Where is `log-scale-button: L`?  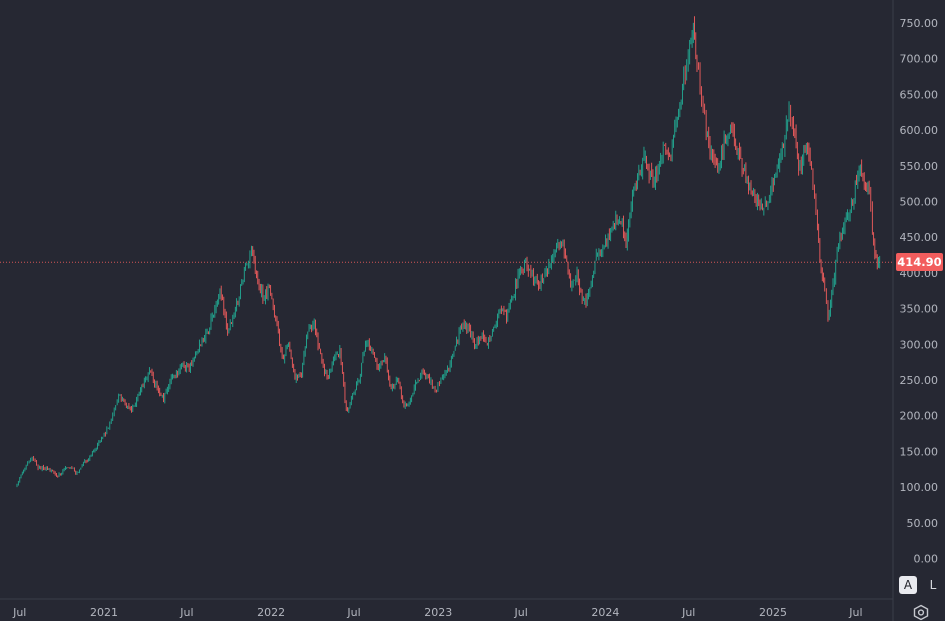 log-scale-button: L is located at coordinates (933, 585).